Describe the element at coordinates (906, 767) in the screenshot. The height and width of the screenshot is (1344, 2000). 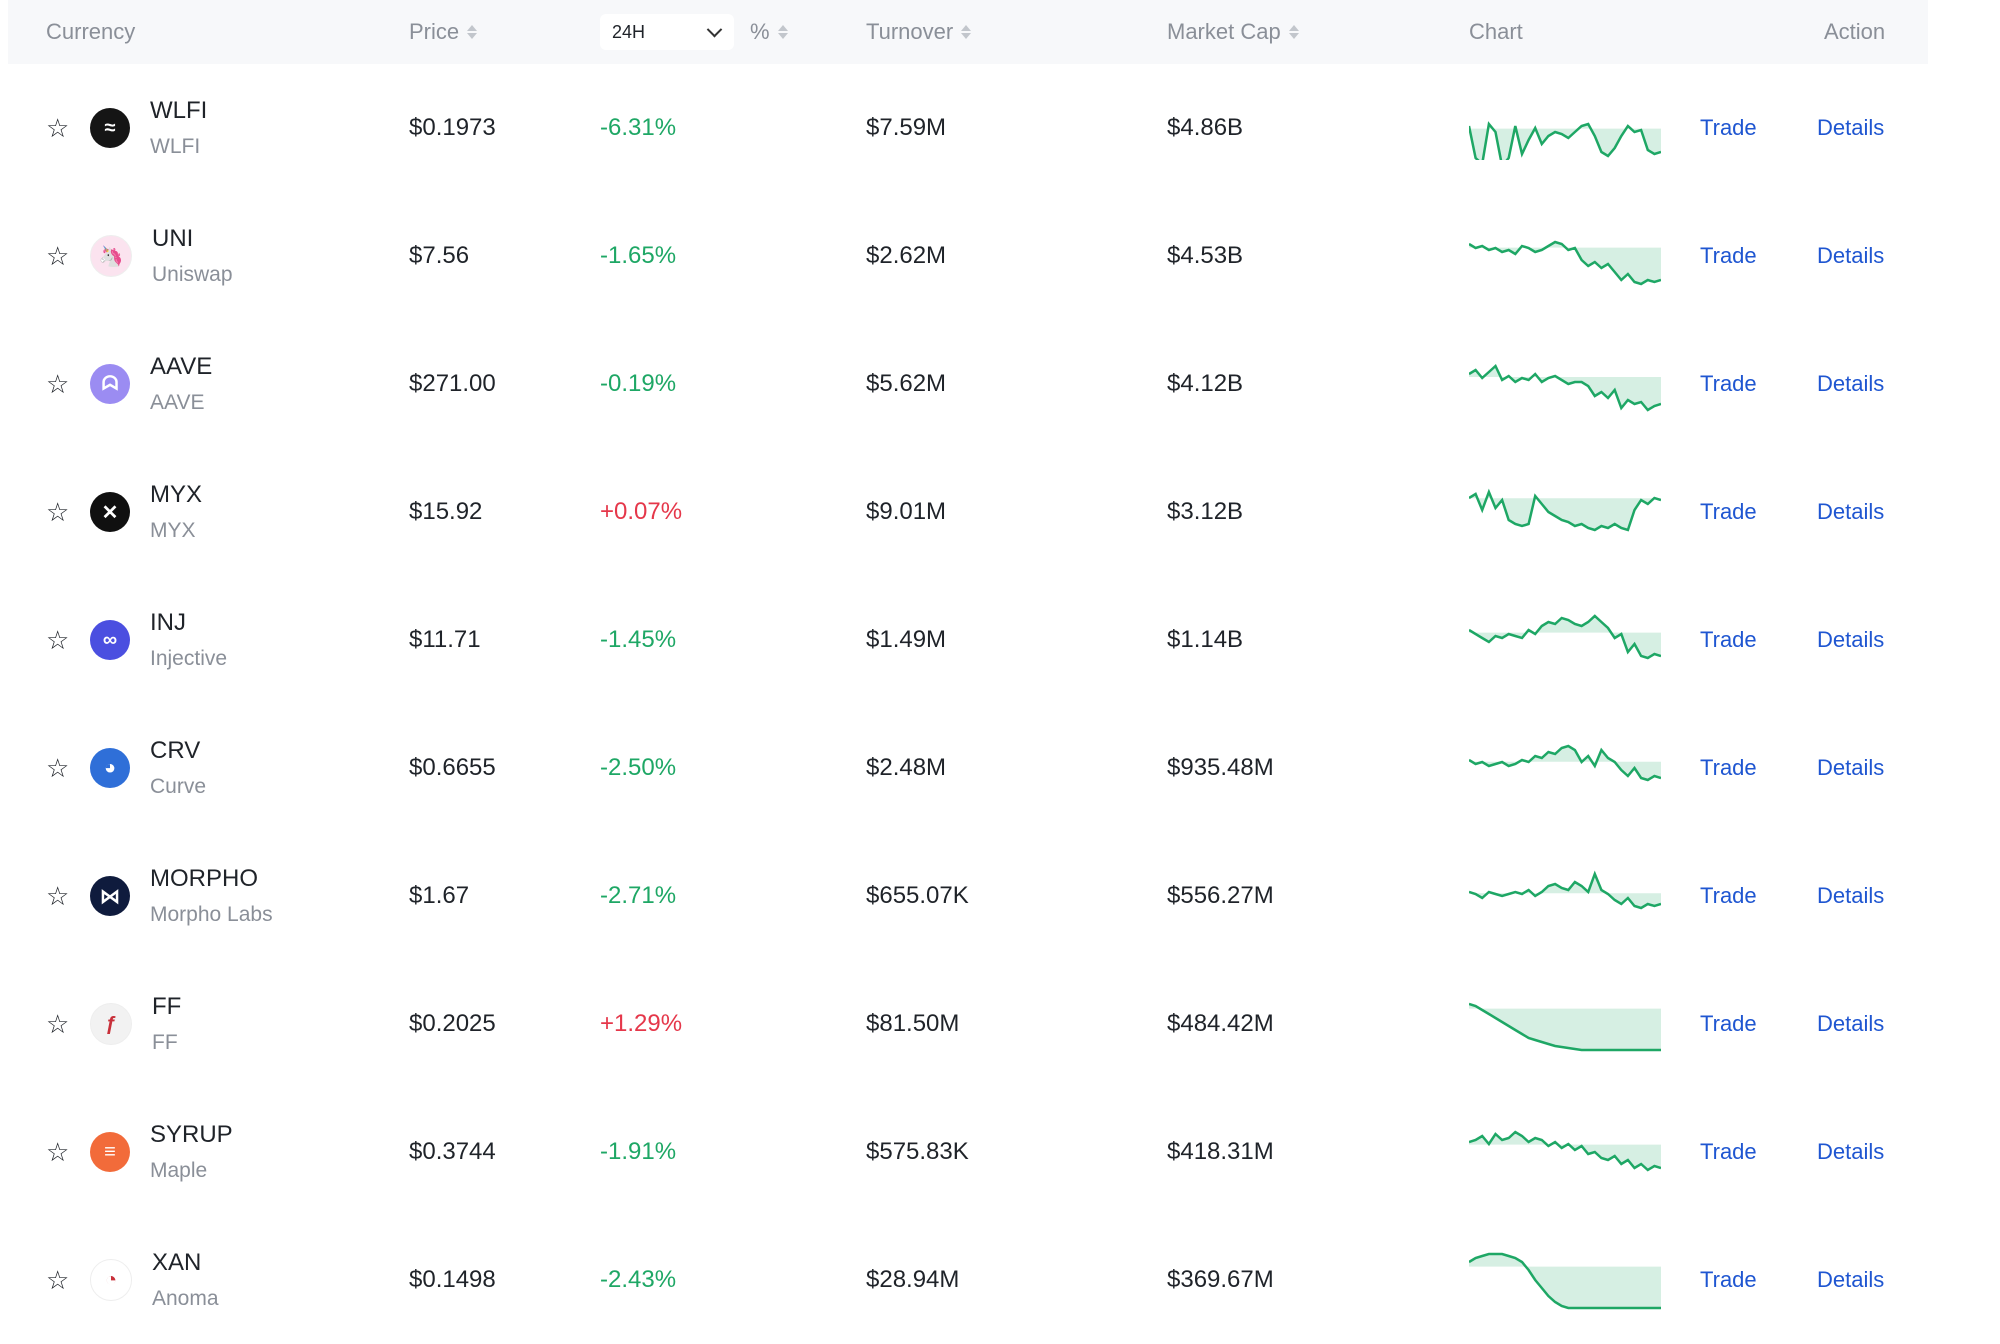
I see `turnover-value: $2.48M` at that location.